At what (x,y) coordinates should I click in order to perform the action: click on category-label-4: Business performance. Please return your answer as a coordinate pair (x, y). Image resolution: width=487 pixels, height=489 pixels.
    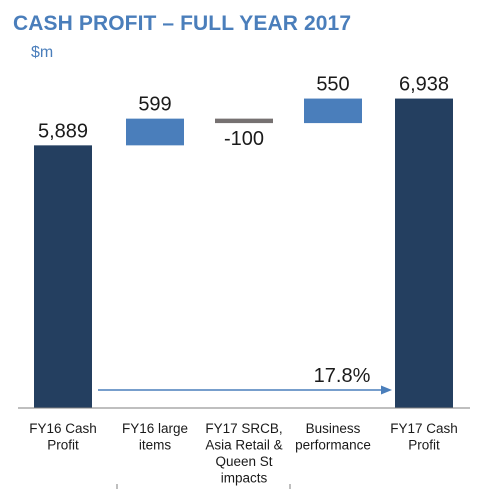
    Looking at the image, I should click on (333, 437).